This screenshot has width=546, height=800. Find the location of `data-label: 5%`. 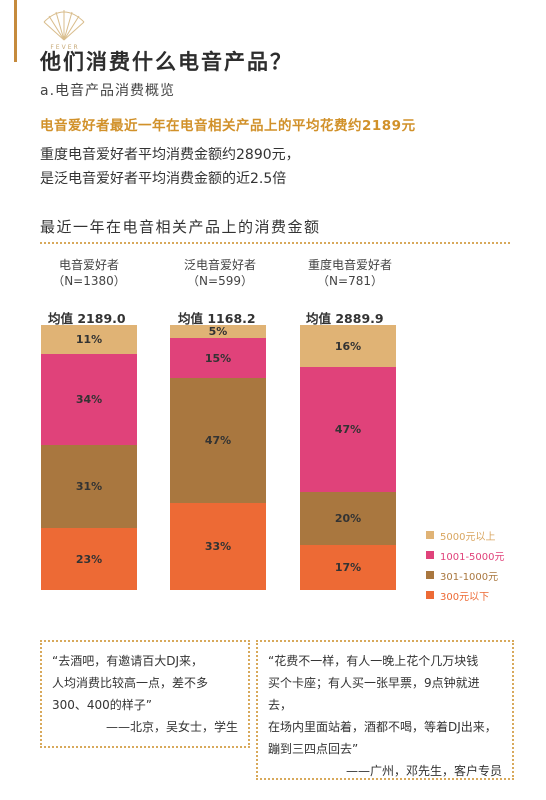

data-label: 5% is located at coordinates (218, 331).